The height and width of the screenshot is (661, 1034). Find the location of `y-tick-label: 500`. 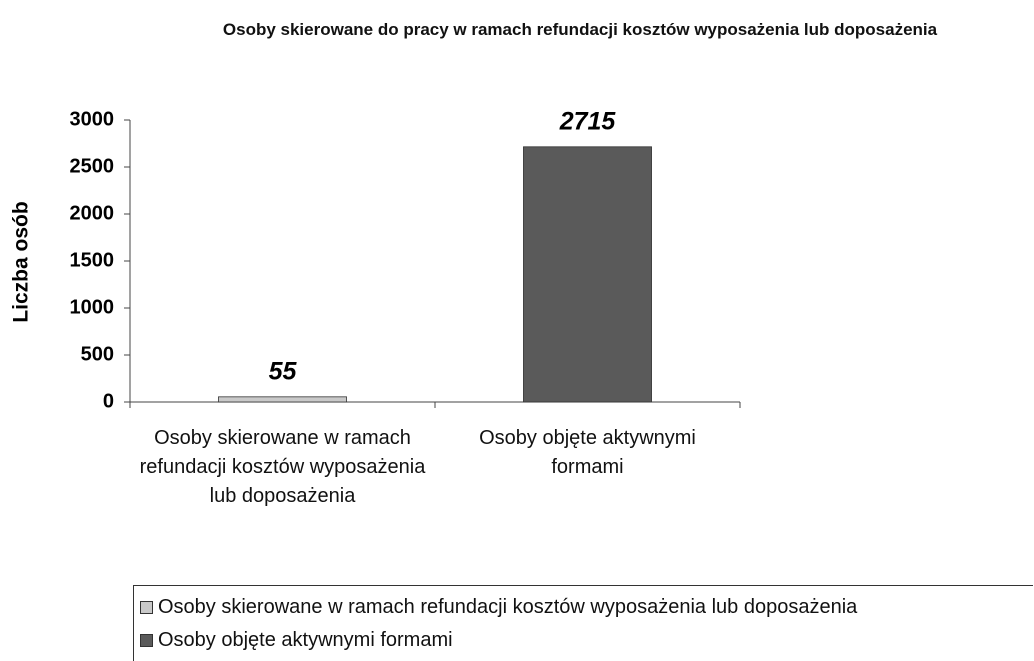

y-tick-label: 500 is located at coordinates (97, 354).